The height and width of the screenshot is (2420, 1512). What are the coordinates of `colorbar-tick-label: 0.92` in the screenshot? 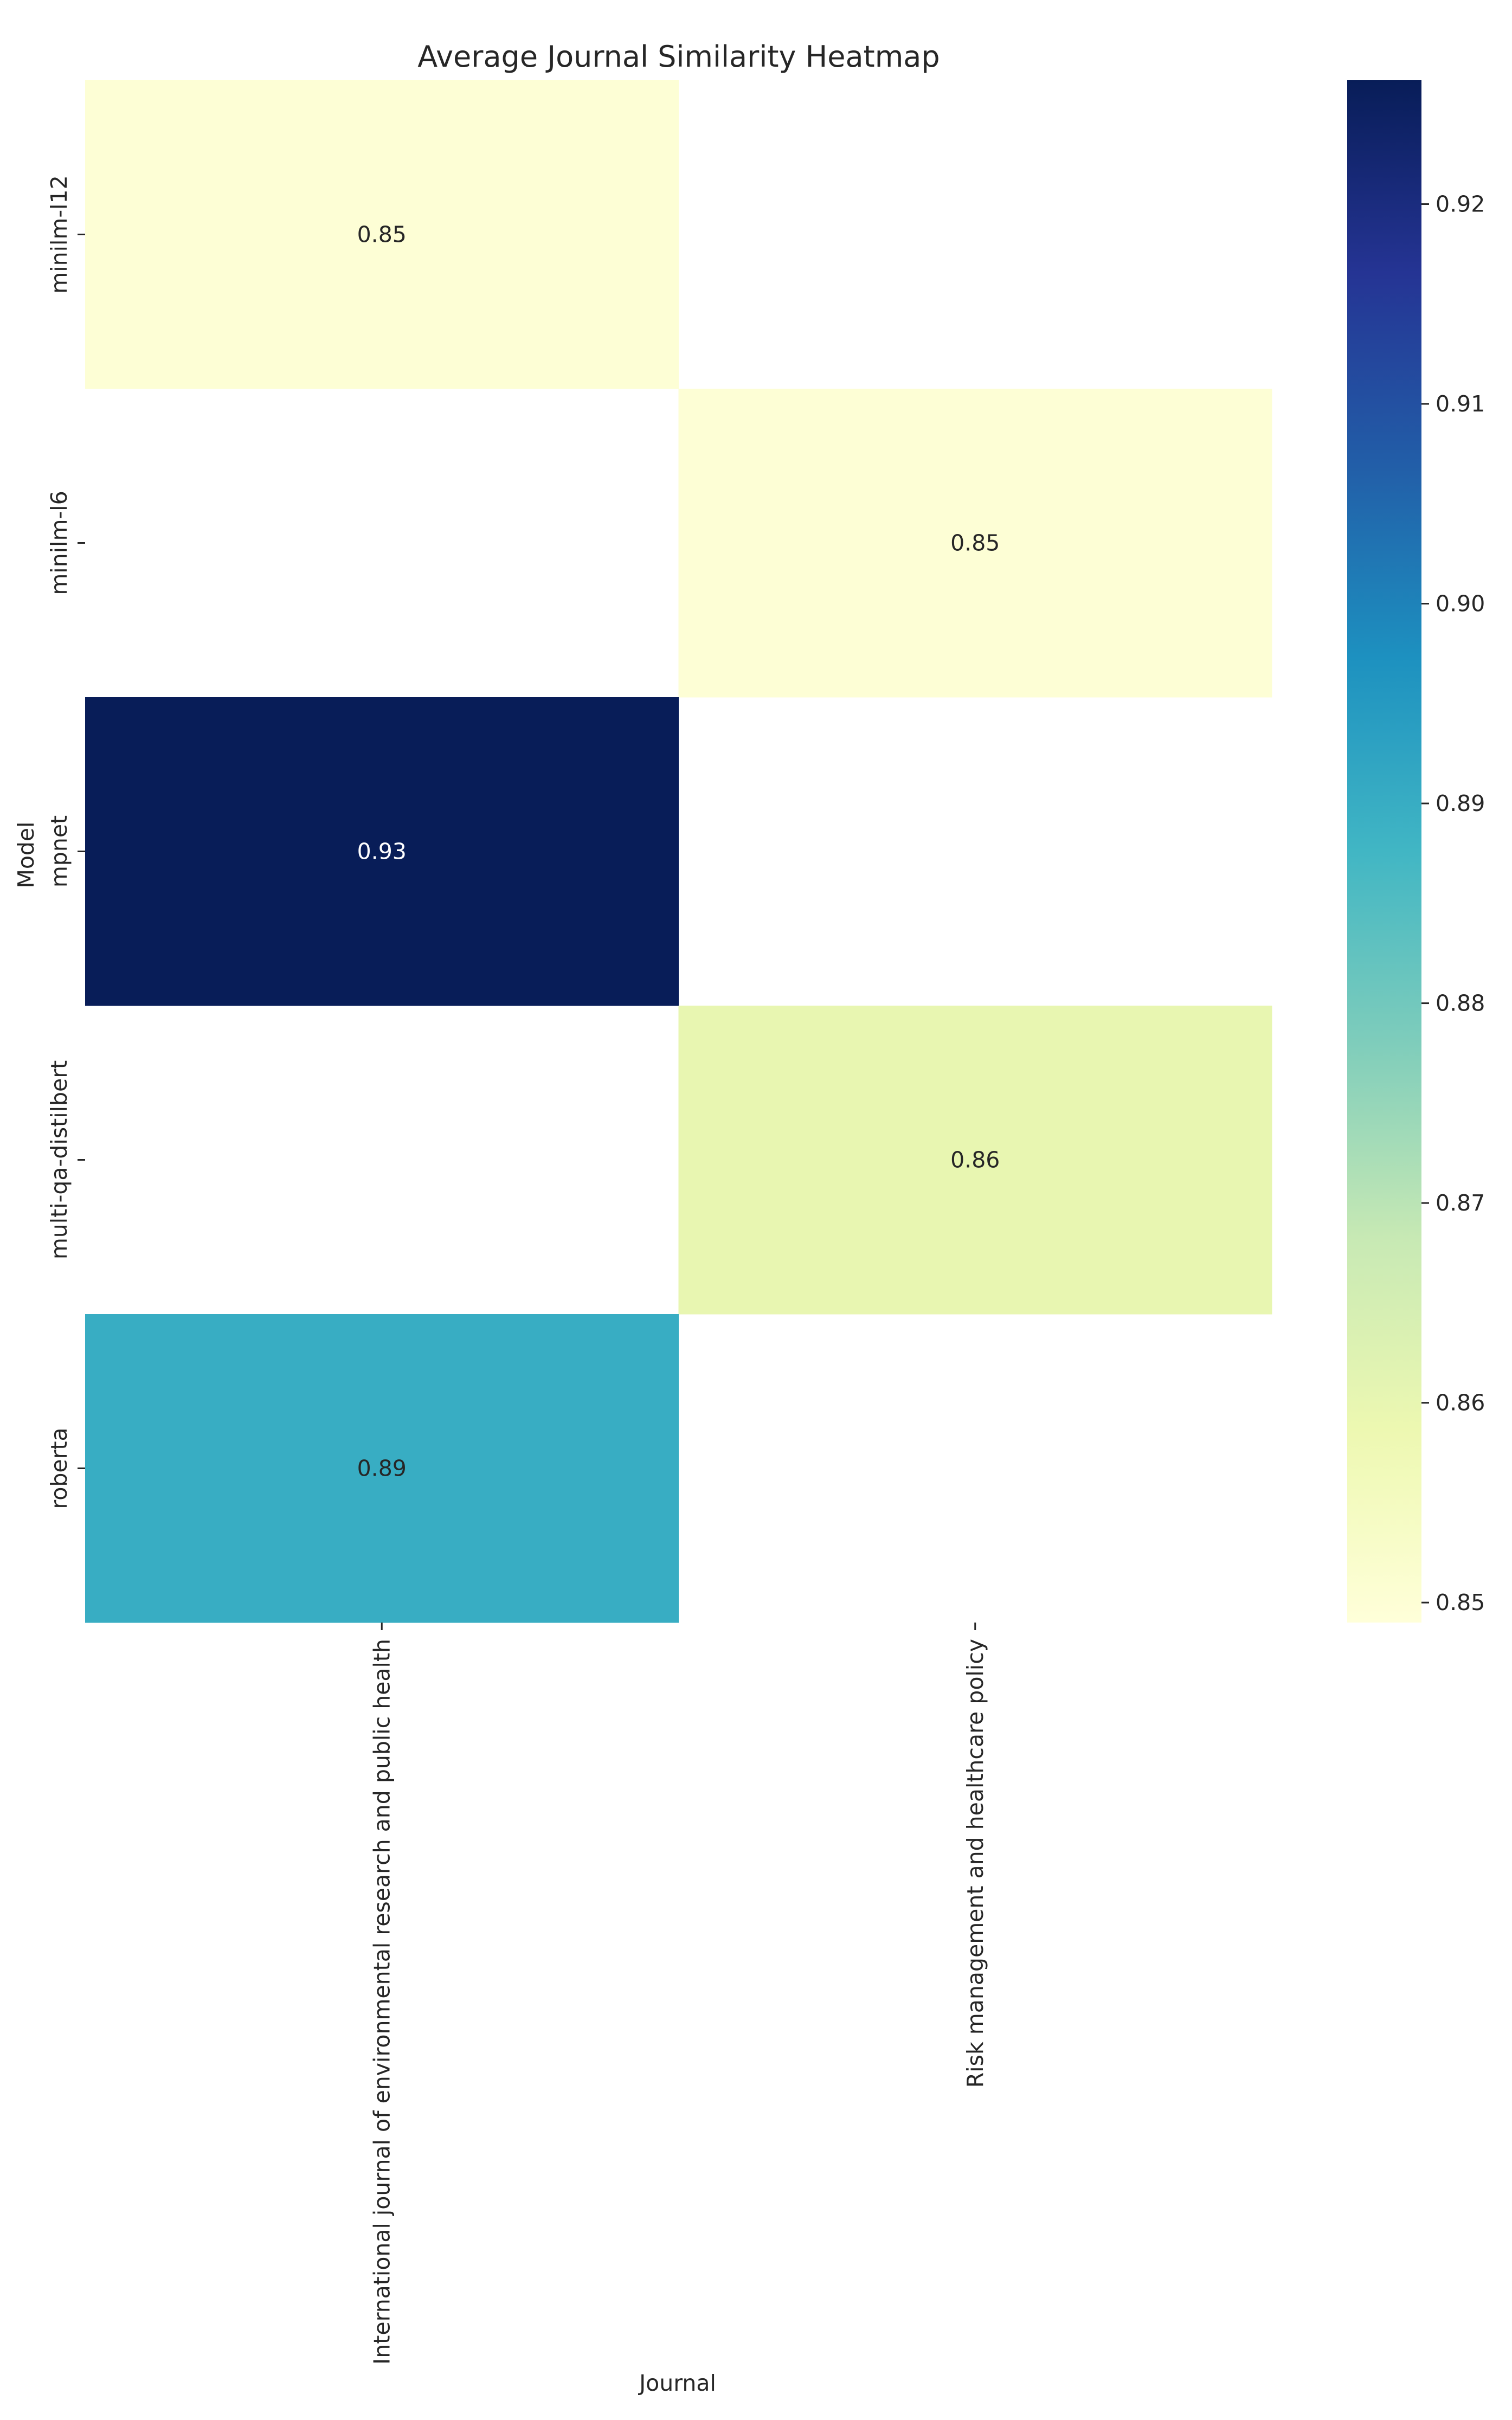 It's located at (1460, 204).